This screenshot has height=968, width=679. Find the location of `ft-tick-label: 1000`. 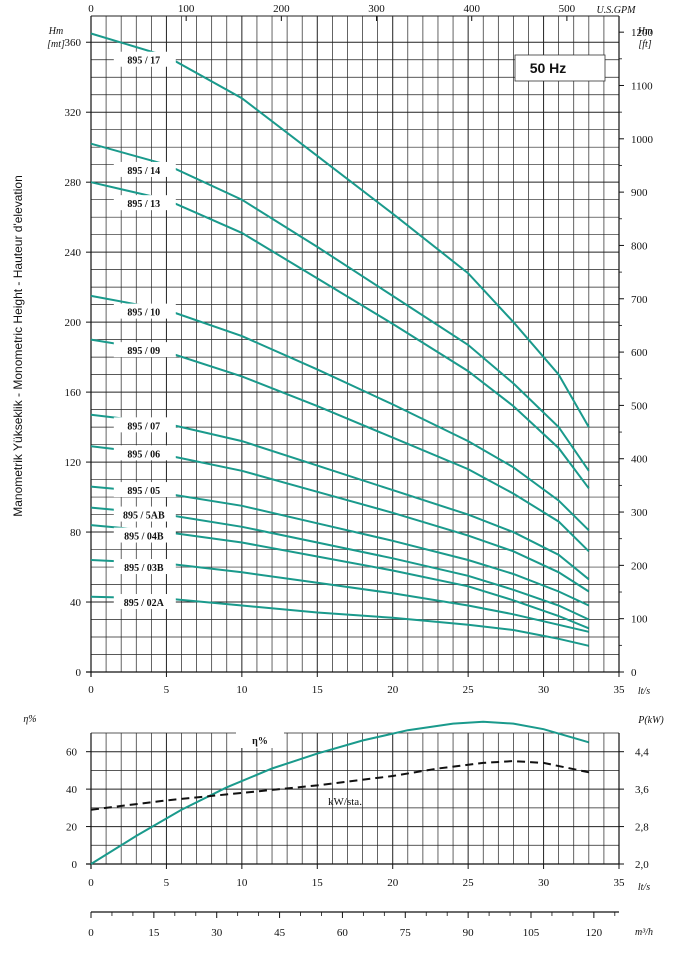

ft-tick-label: 1000 is located at coordinates (642, 140).